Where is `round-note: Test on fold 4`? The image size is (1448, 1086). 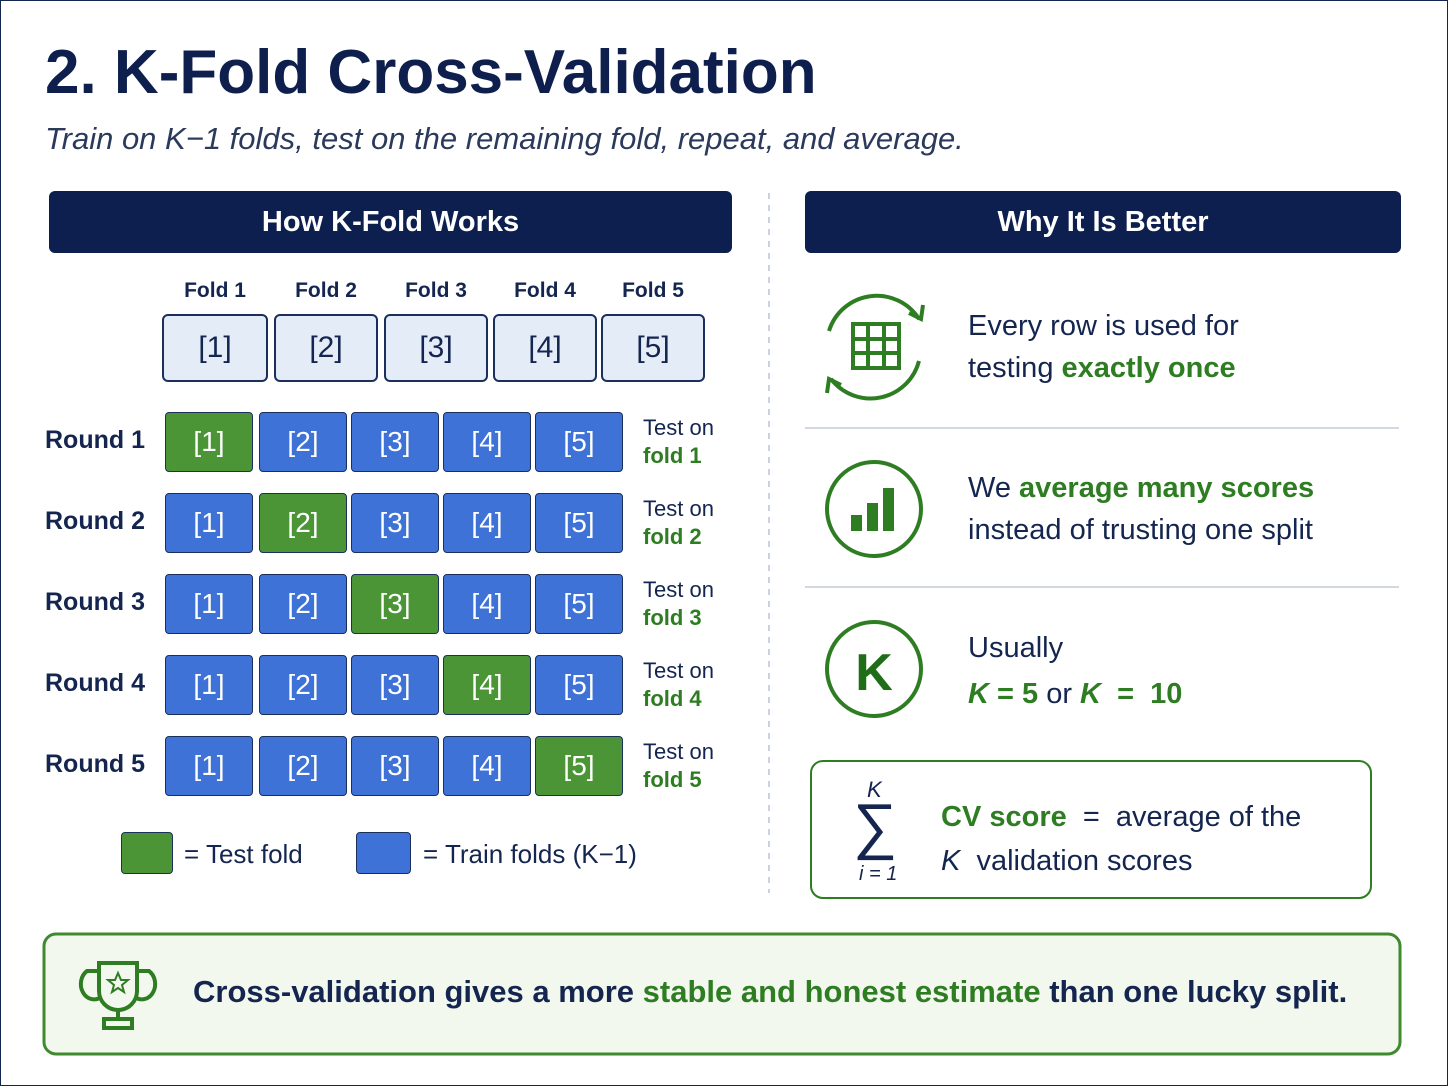
round-note: Test on fold 4 is located at coordinates (678, 685).